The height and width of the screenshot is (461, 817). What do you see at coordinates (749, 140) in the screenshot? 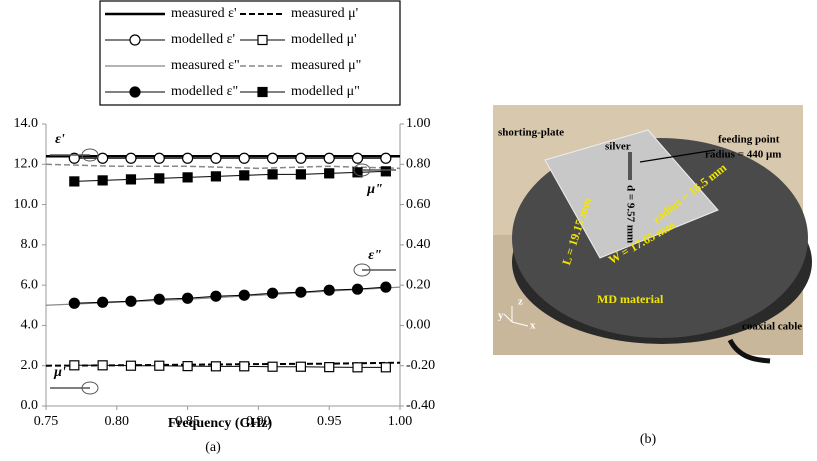
I see `photo-label: feeding point` at bounding box center [749, 140].